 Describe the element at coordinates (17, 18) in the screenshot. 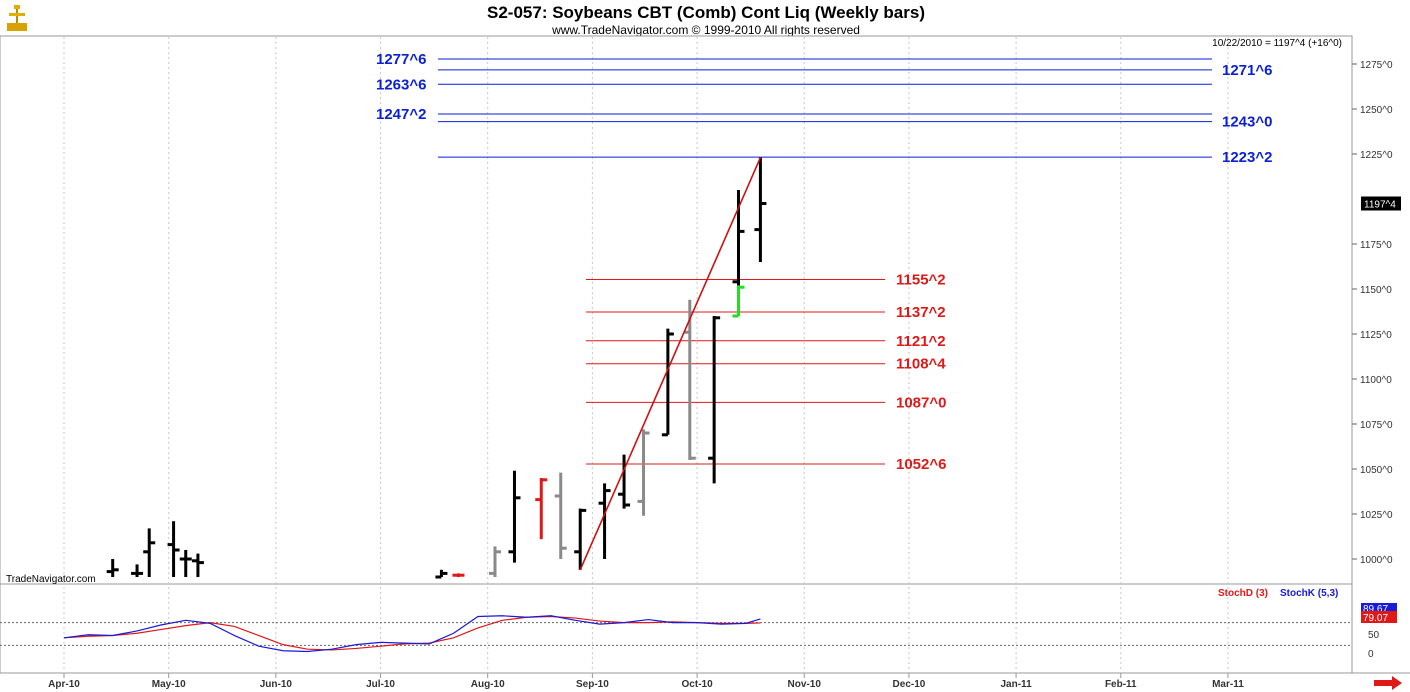

I see `logo-icon` at that location.